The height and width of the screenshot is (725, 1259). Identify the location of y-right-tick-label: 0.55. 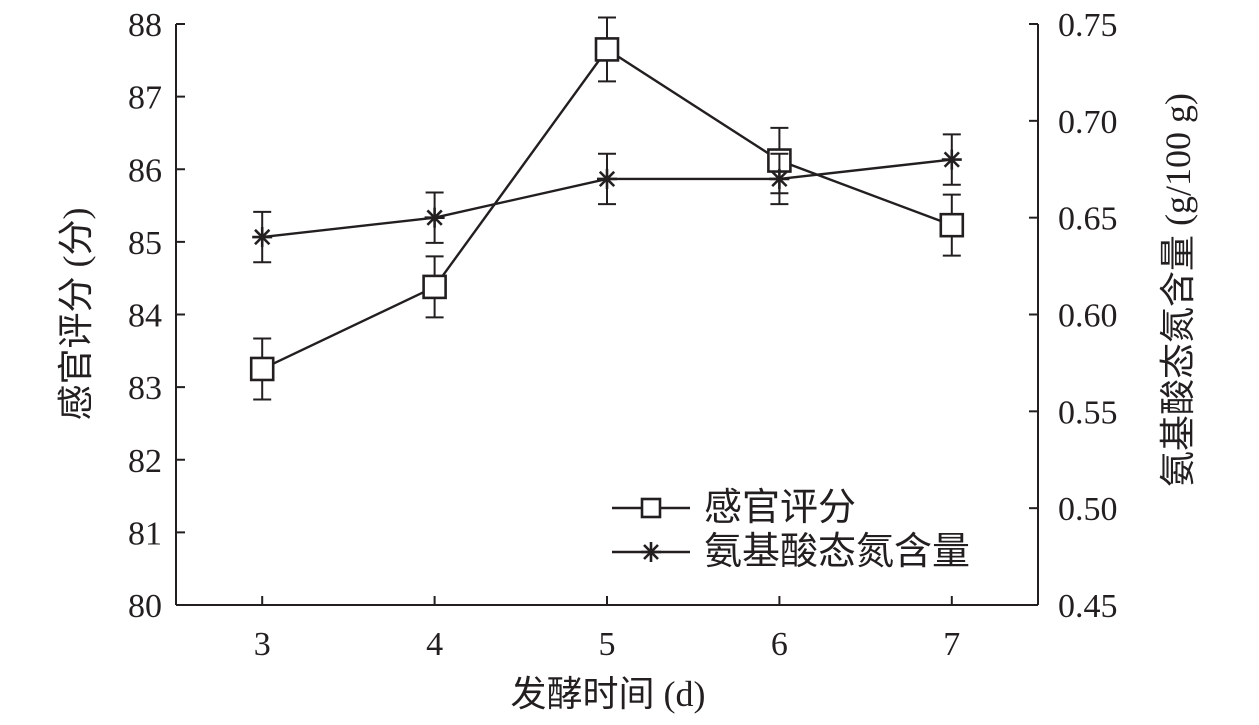
(1088, 412).